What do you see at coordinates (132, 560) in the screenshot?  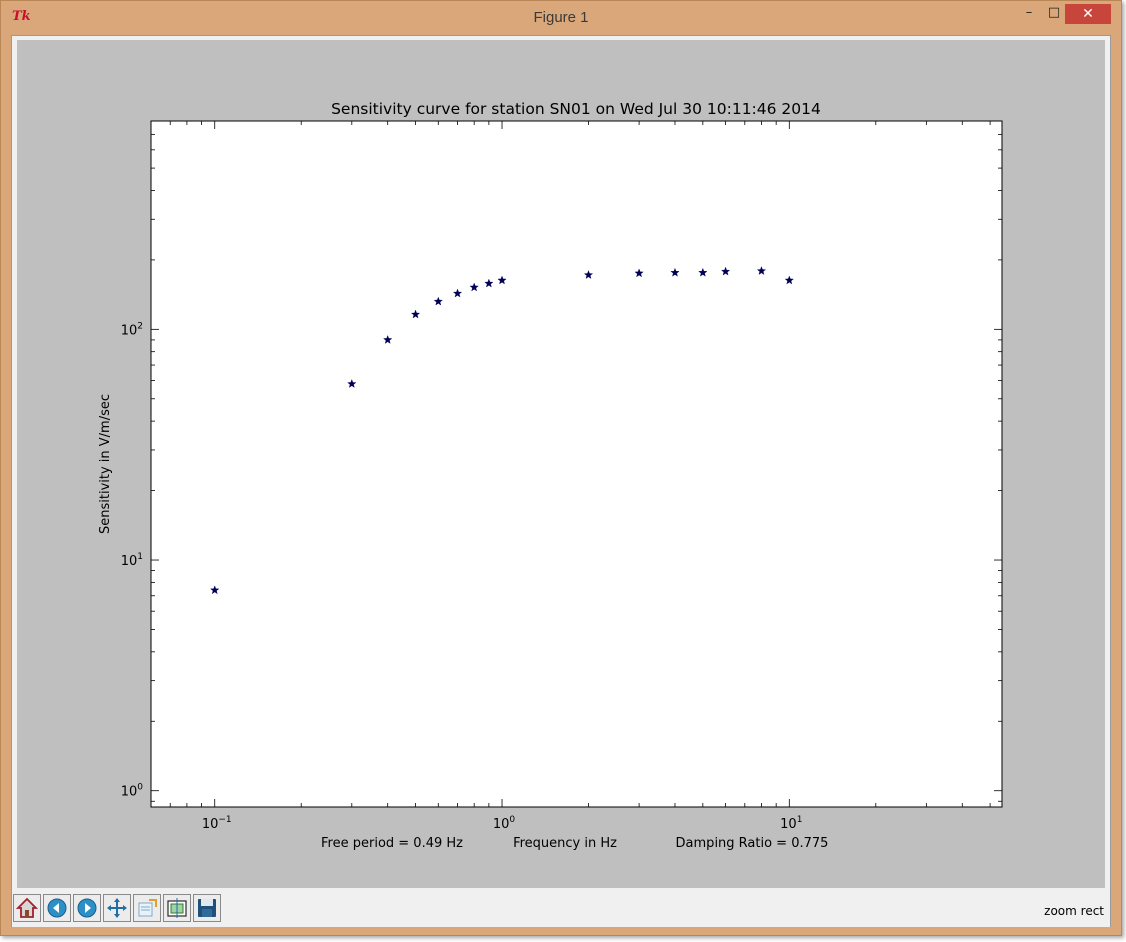 I see `y-tick-label: 10¹` at bounding box center [132, 560].